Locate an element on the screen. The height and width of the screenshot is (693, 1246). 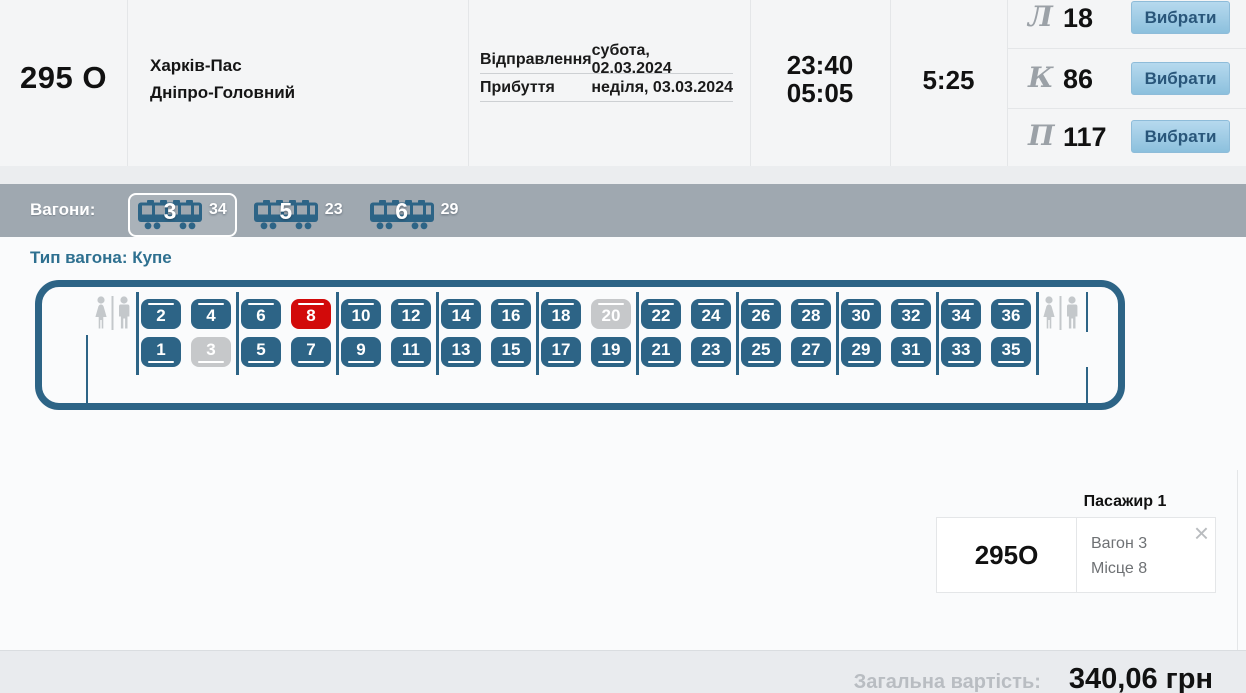
seat-number: 26 is located at coordinates (761, 315).